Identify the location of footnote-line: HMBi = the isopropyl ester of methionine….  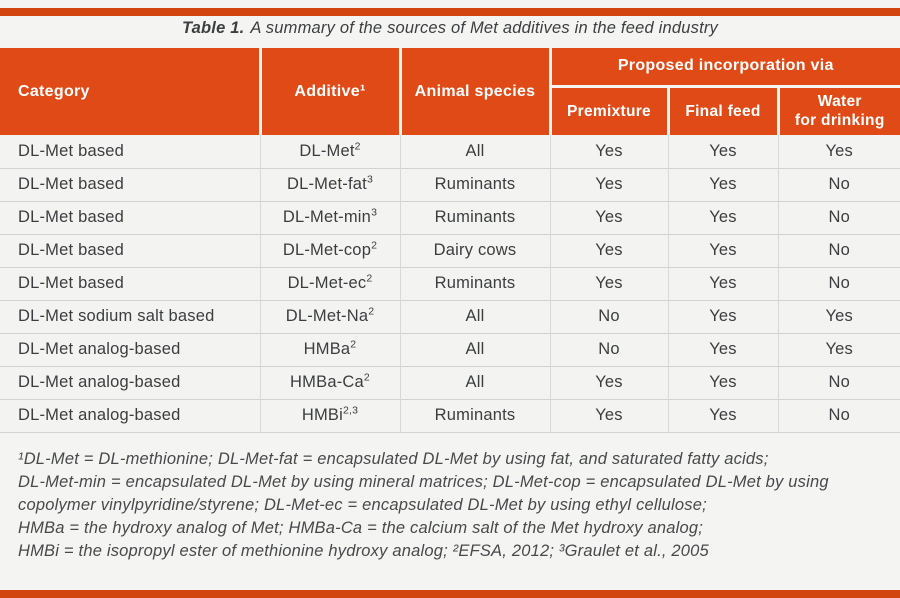
(363, 550).